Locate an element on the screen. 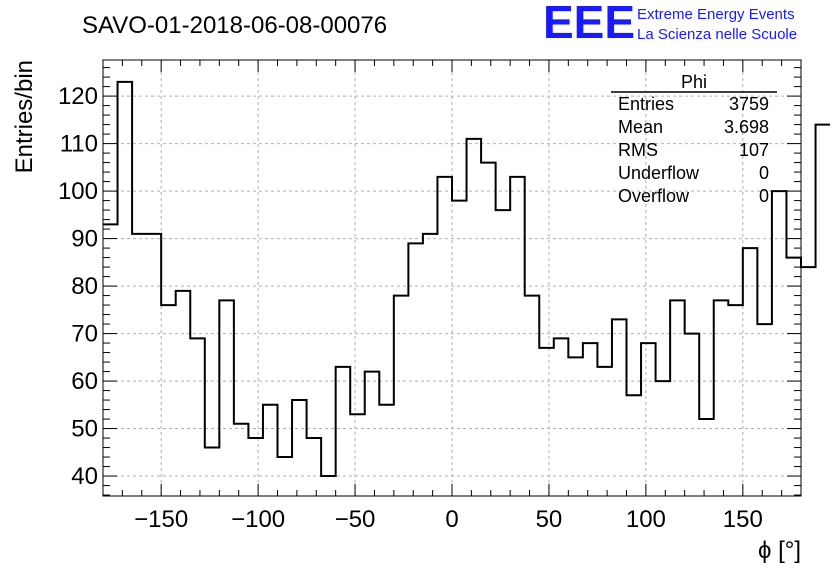  stats-label: RMS is located at coordinates (638, 150).